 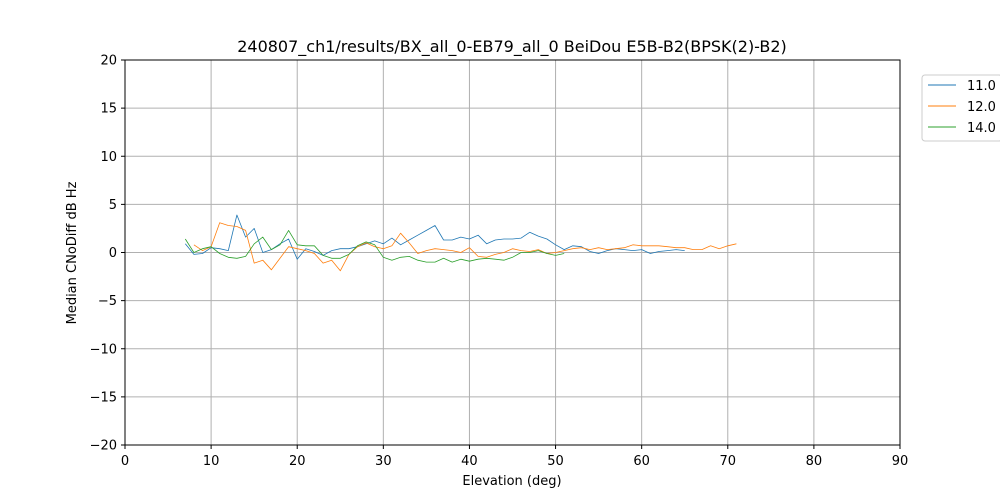 What do you see at coordinates (514, 457) in the screenshot?
I see `x-axis: 0 10 20 30 40 50 60 70 80 90` at bounding box center [514, 457].